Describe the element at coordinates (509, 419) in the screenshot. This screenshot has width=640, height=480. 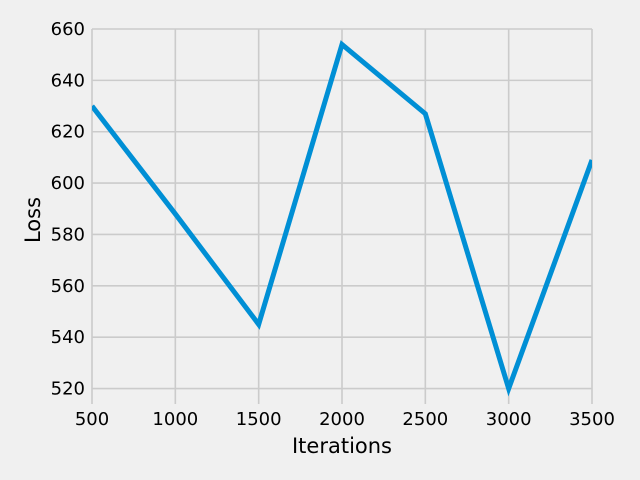
I see `x-tick-label: 3000` at that location.